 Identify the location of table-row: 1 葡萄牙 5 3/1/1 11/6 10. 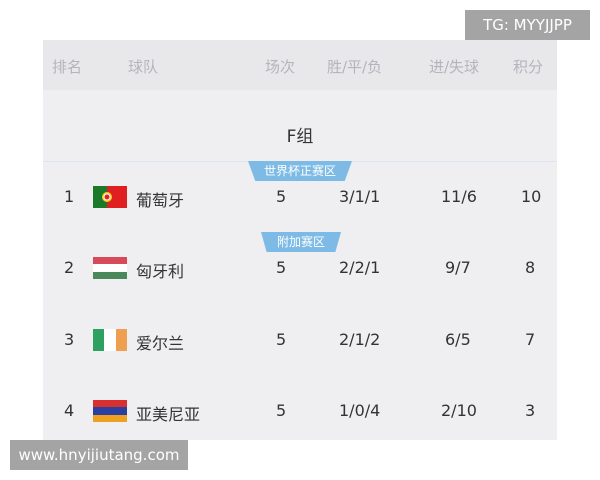
(300, 197).